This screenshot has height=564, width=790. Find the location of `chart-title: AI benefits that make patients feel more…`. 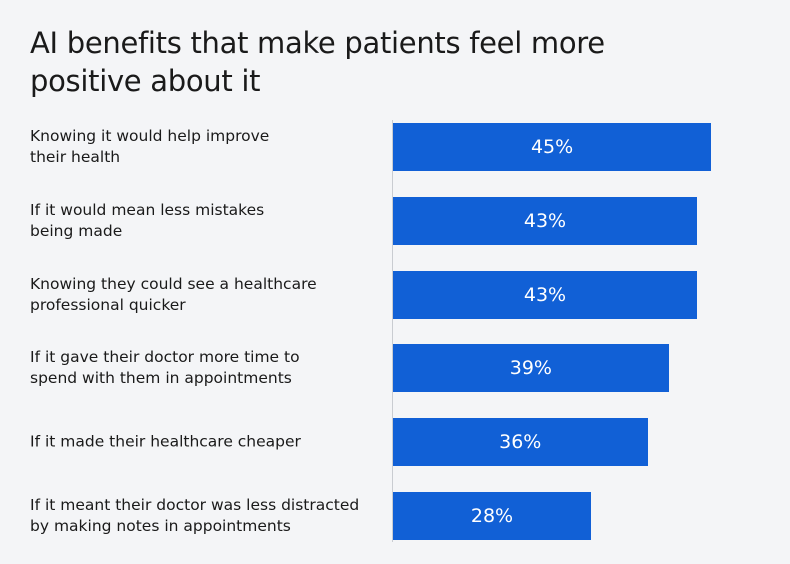

chart-title: AI benefits that make patients feel more… is located at coordinates (317, 62).